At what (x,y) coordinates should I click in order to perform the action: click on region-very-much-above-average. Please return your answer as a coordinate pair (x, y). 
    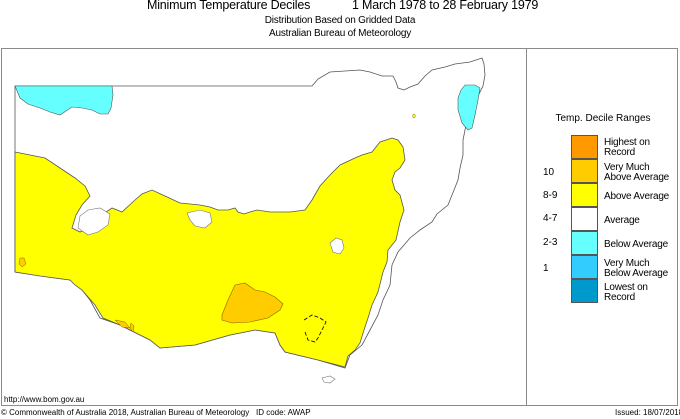
    Looking at the image, I should click on (252, 303).